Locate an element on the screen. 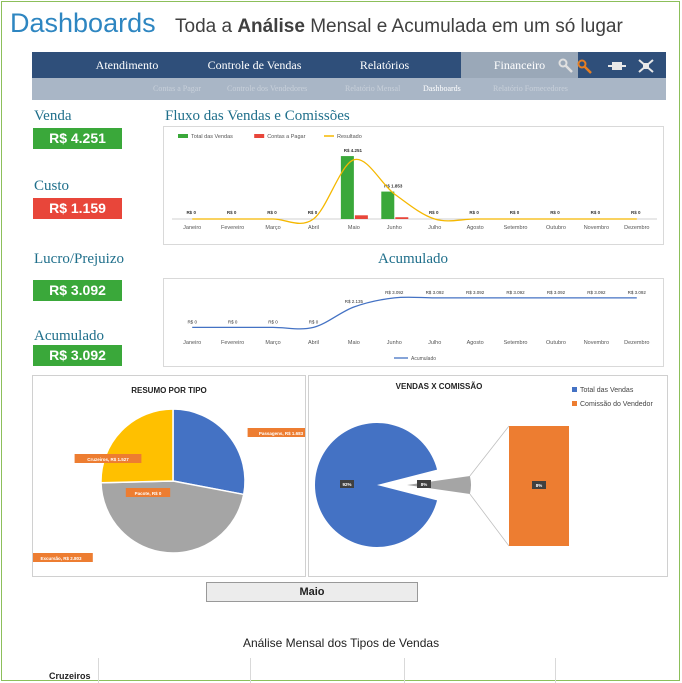 The height and width of the screenshot is (683, 682). plug-icon is located at coordinates (617, 66).